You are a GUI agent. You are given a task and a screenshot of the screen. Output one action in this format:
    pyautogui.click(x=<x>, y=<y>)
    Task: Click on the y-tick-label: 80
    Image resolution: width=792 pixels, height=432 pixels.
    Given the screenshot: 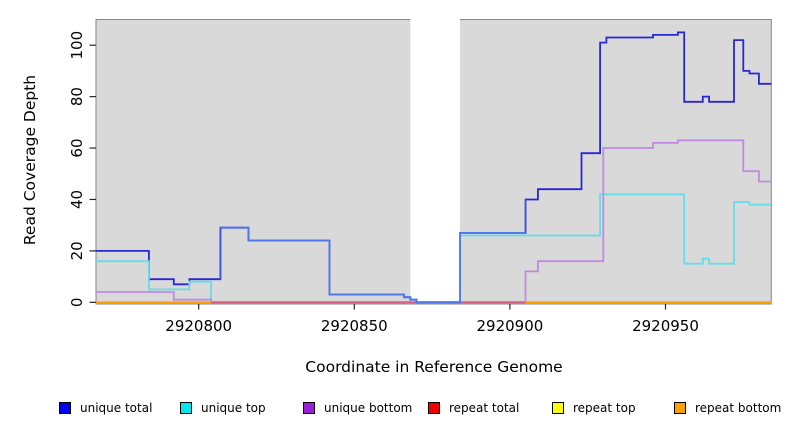 What is the action you would take?
    pyautogui.click(x=77, y=96)
    